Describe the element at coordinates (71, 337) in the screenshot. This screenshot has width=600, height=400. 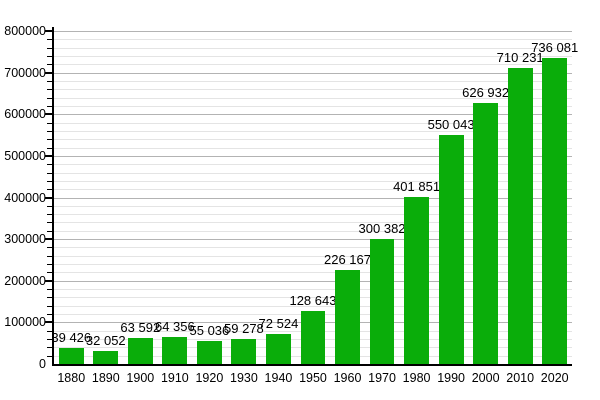
I see `bar-value-label: 39 426` at that location.